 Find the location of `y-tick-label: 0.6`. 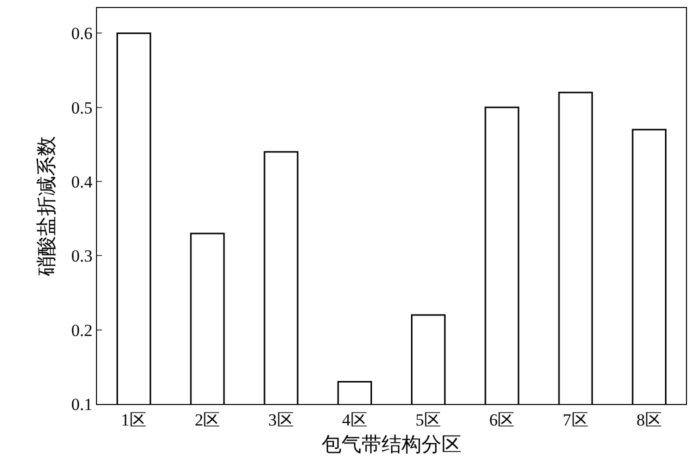

y-tick-label: 0.6 is located at coordinates (81, 34).